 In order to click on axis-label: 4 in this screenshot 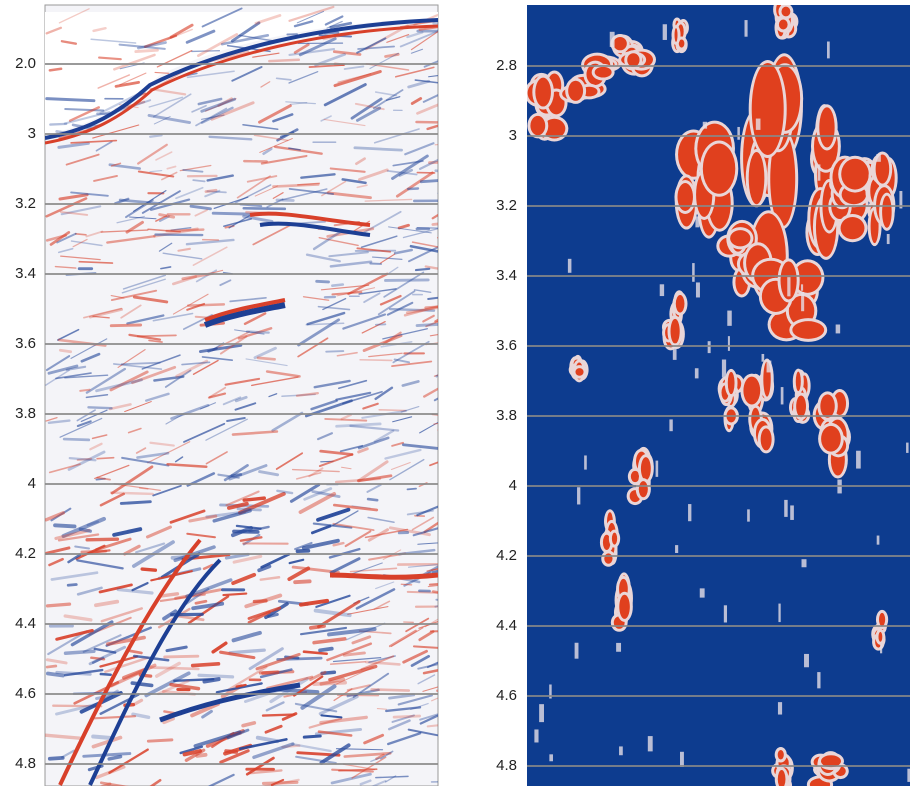, I will do `click(513, 485)`.